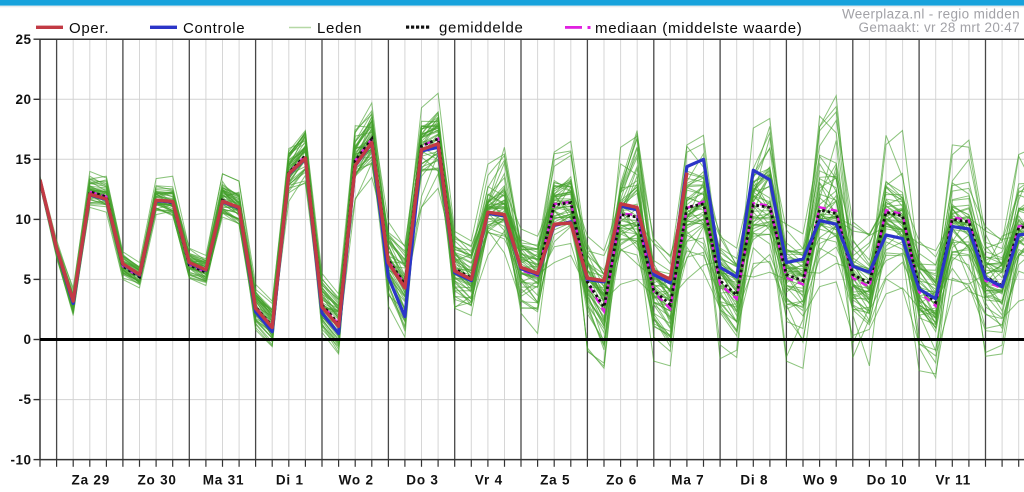  I want to click on svg-text: Do 3, so click(422, 480).